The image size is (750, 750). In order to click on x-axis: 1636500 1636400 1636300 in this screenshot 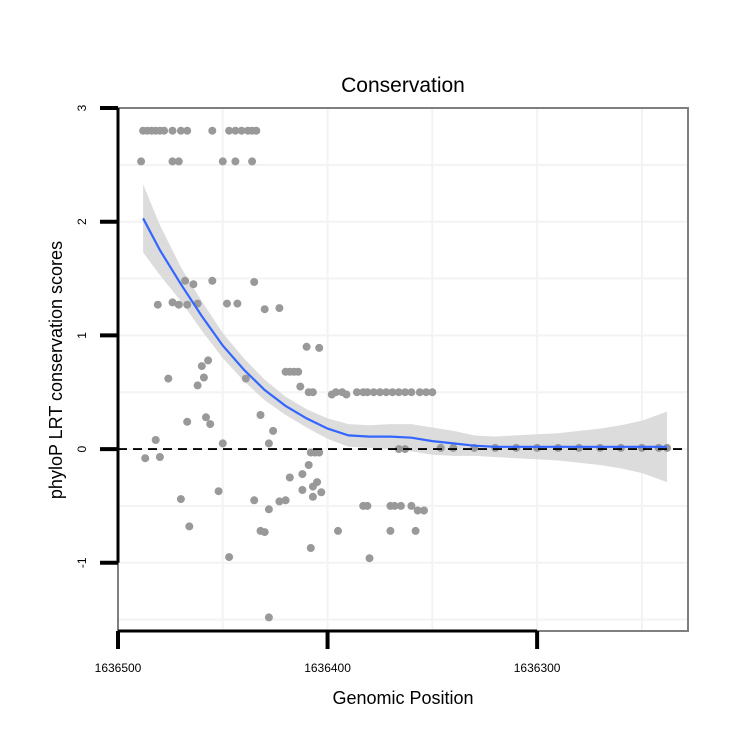, I will do `click(328, 652)`.